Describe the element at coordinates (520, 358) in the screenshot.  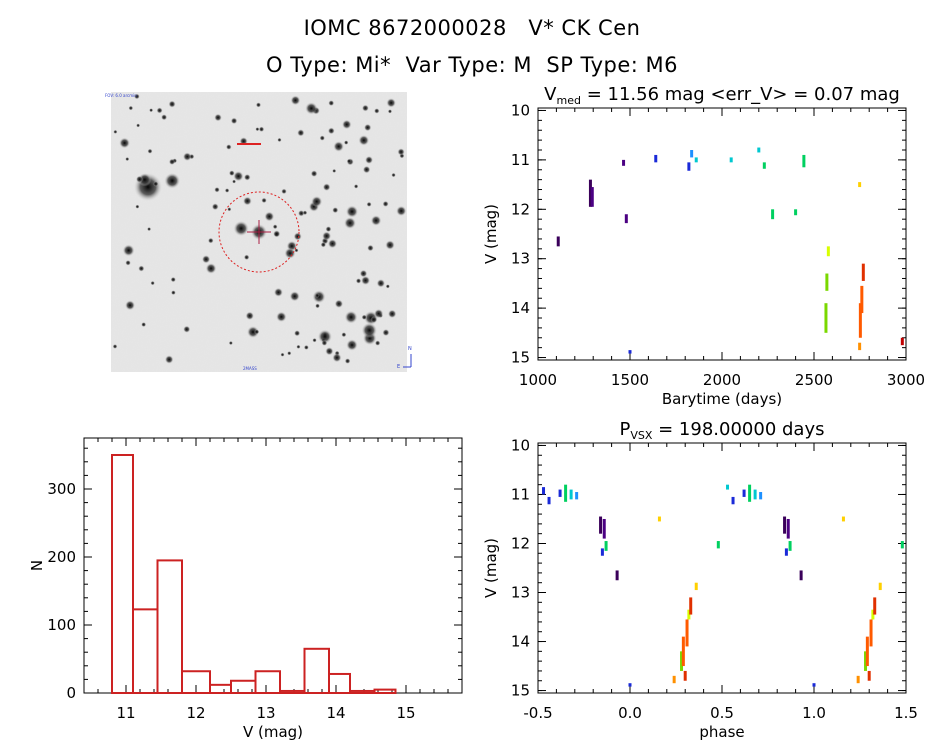
I see `lightcurve-ytick-label: 15` at that location.